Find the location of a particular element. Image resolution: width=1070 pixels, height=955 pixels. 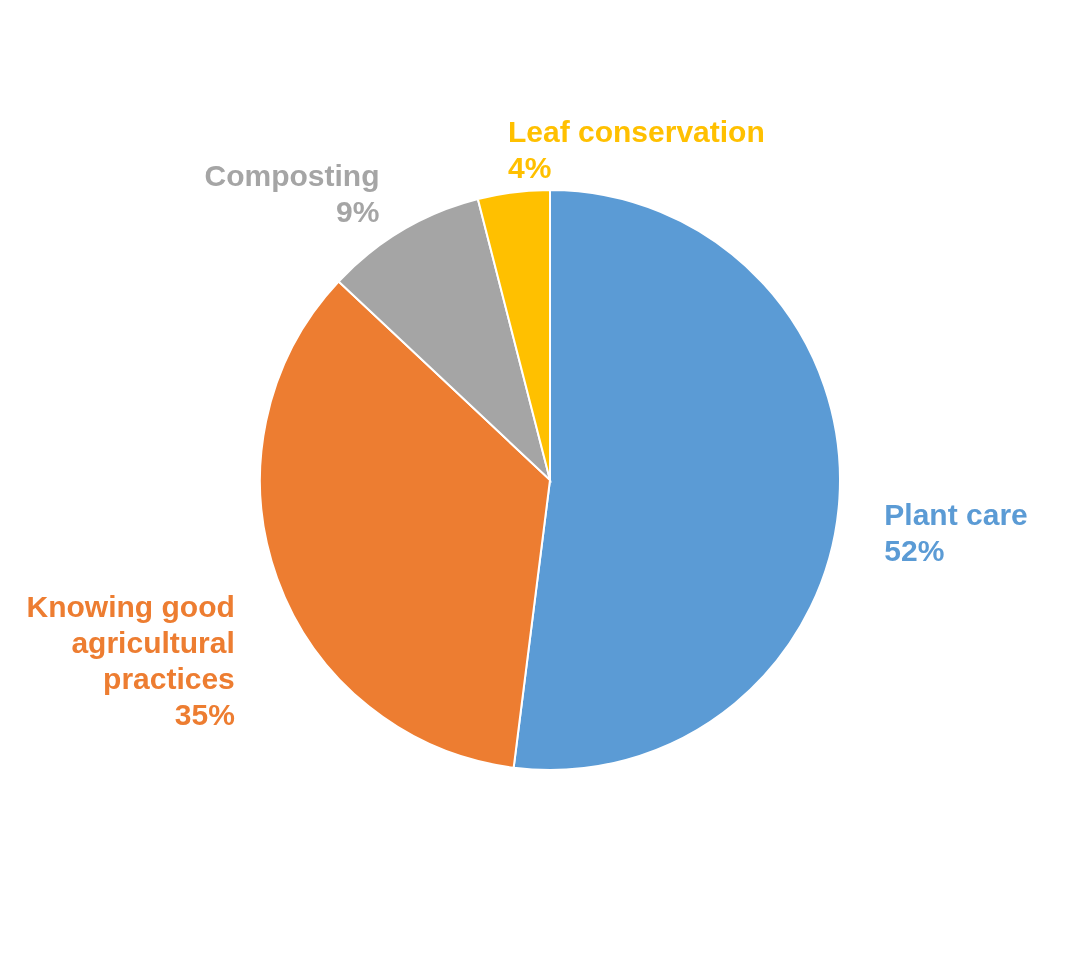

slice-label: Plant care is located at coordinates (956, 515).